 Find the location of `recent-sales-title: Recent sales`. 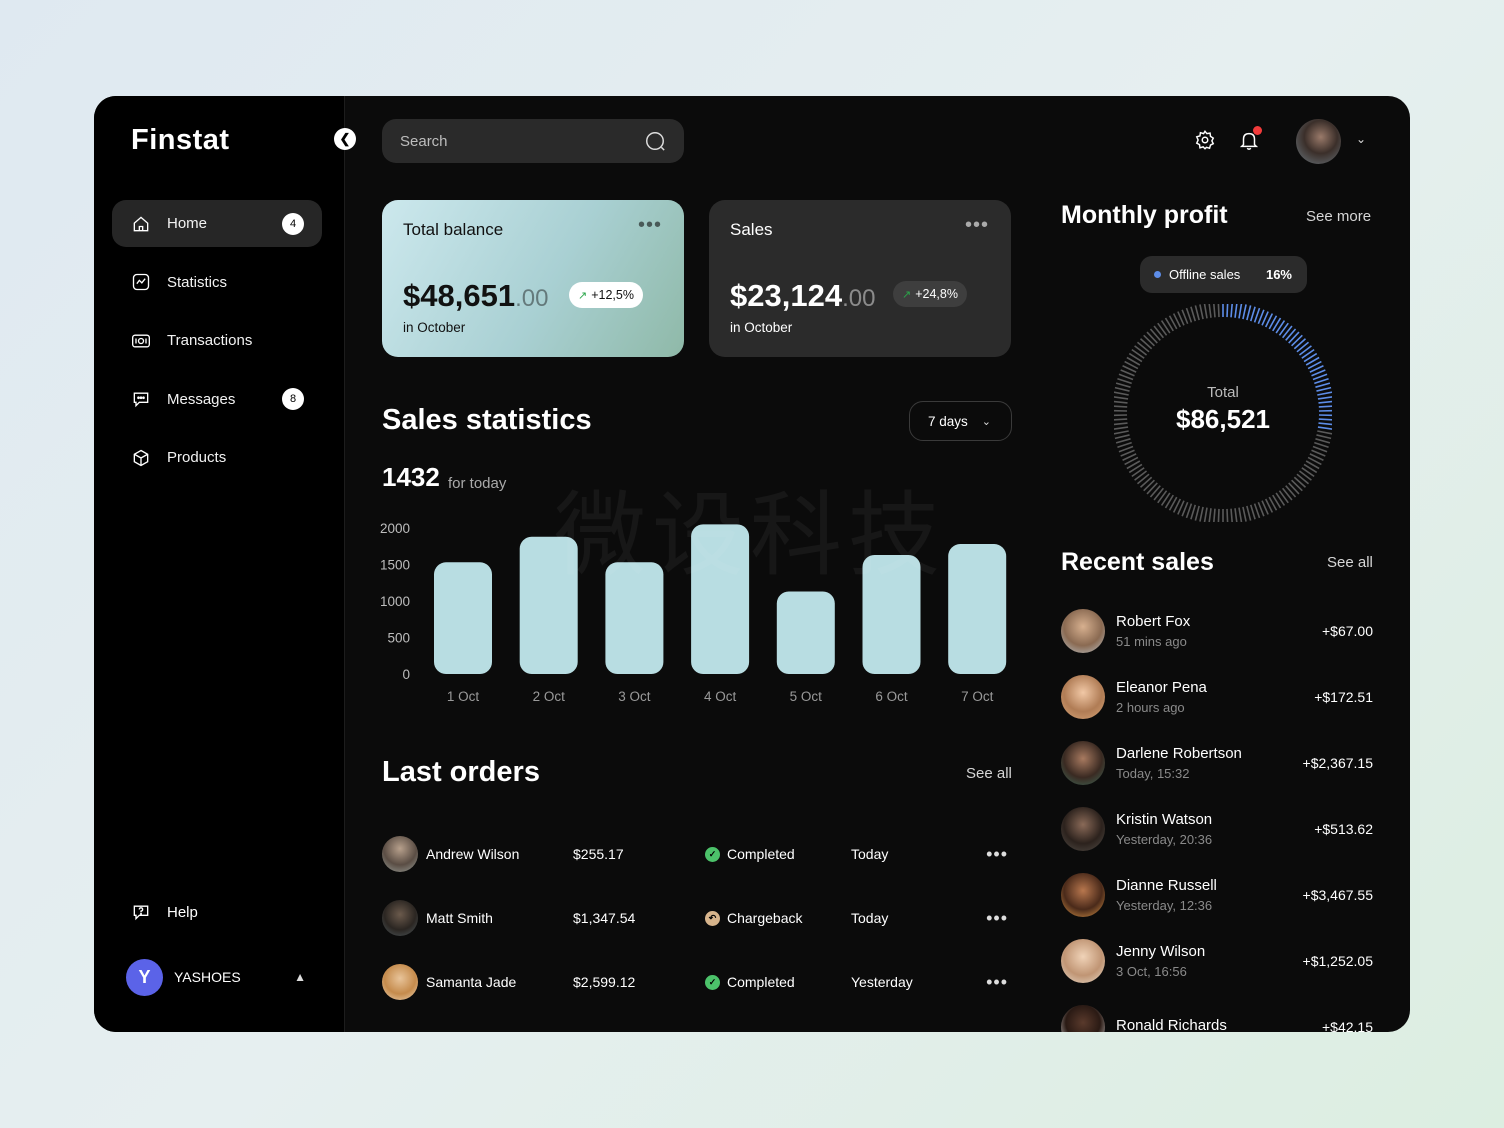

recent-sales-title: Recent sales is located at coordinates (1137, 562).